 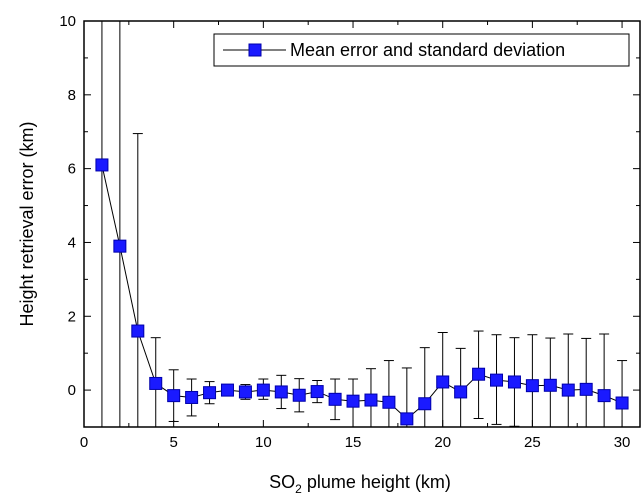 I want to click on x-tick-label: 0, so click(x=84, y=442).